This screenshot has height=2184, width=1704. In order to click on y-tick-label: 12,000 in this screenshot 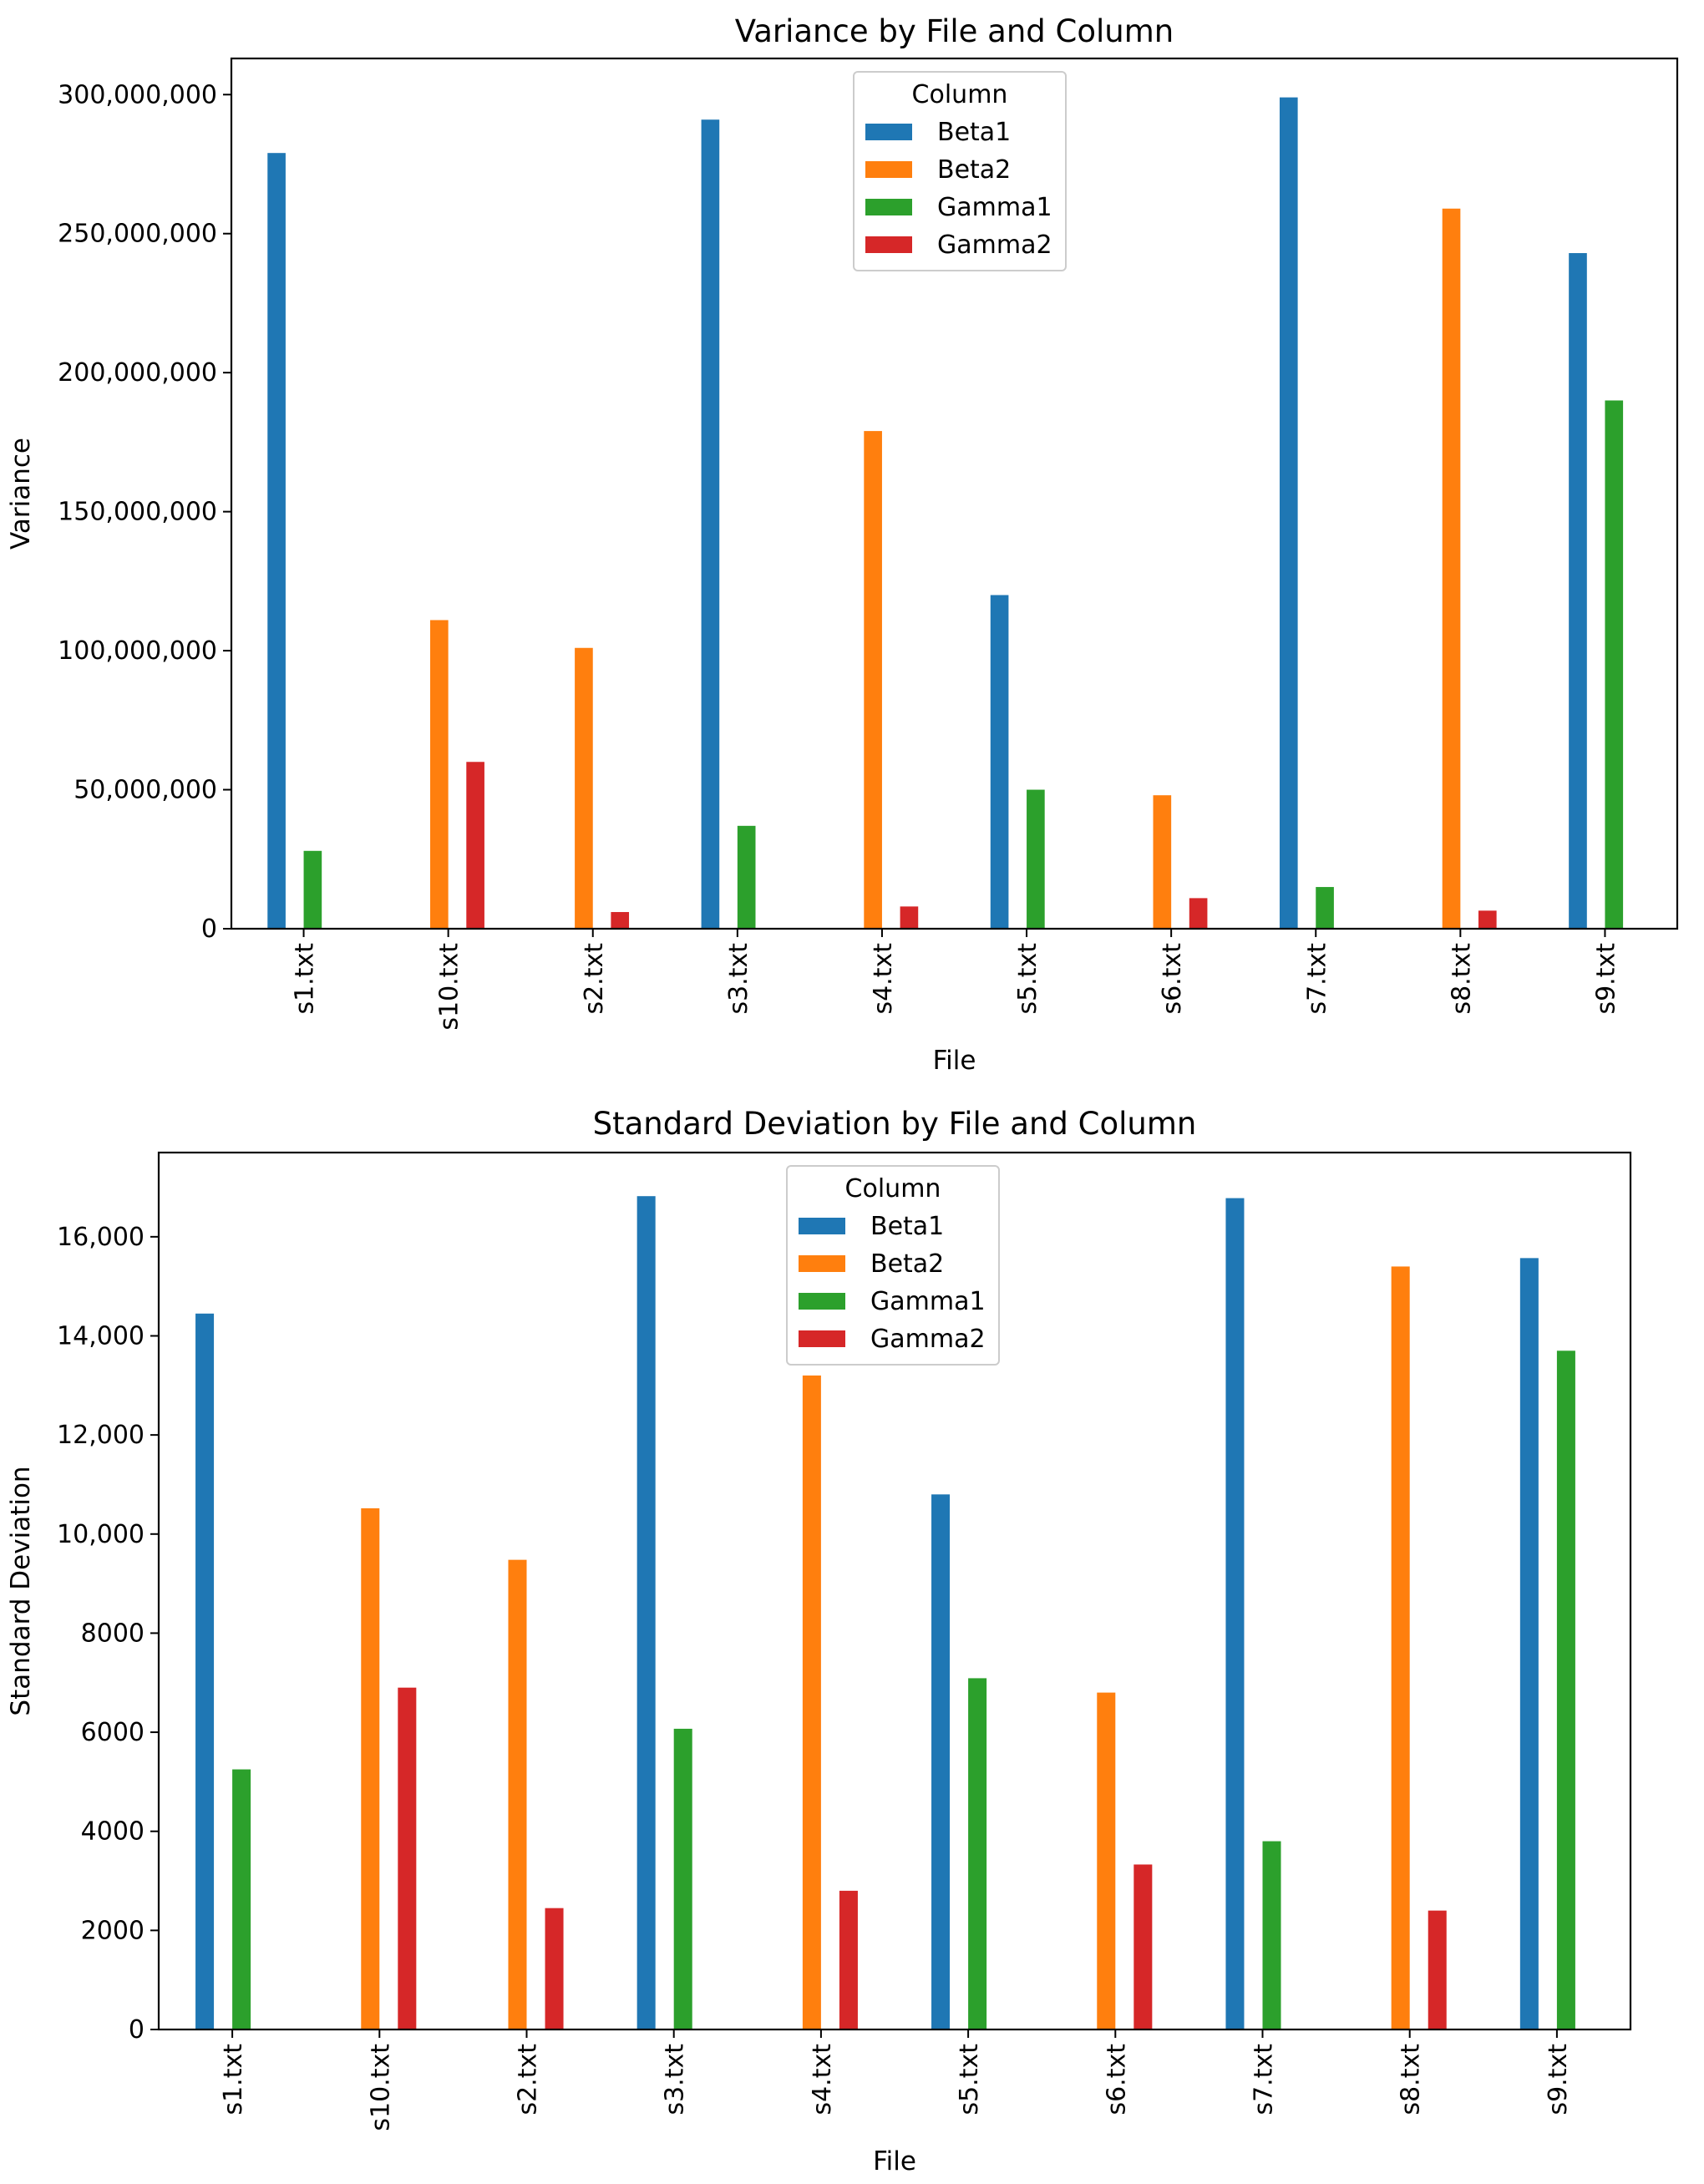, I will do `click(101, 1435)`.